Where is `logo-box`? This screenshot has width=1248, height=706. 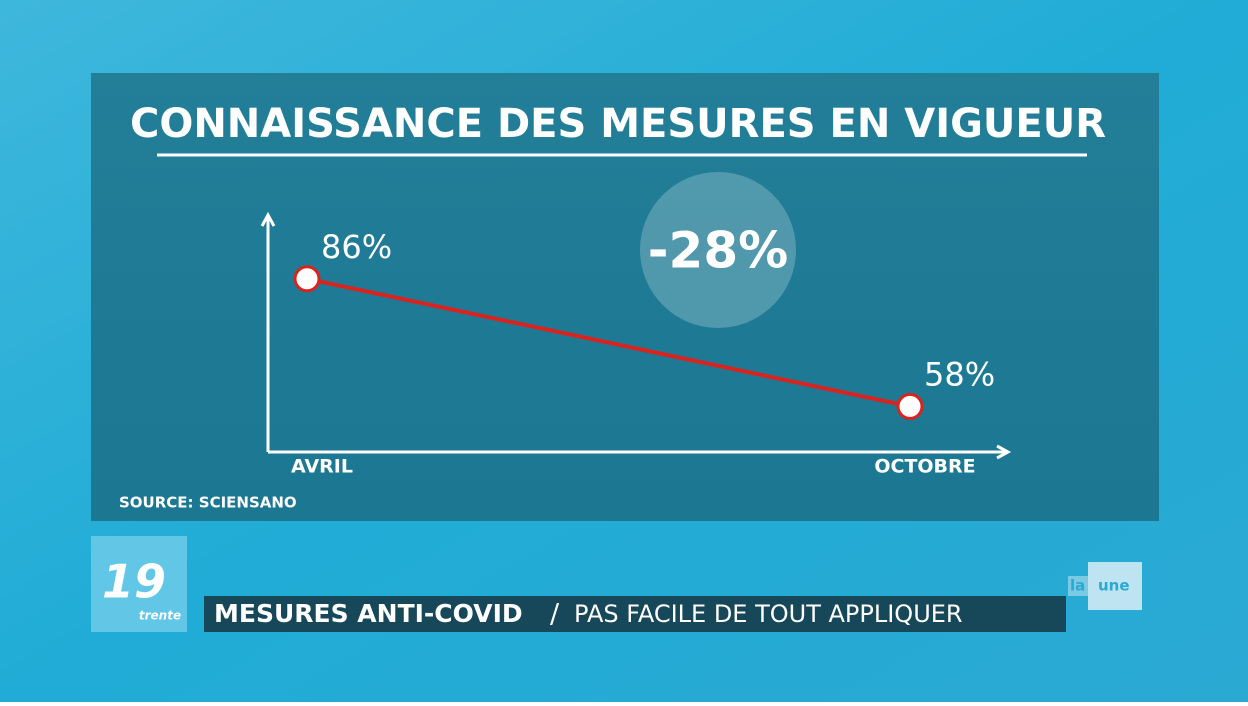 logo-box is located at coordinates (139, 584).